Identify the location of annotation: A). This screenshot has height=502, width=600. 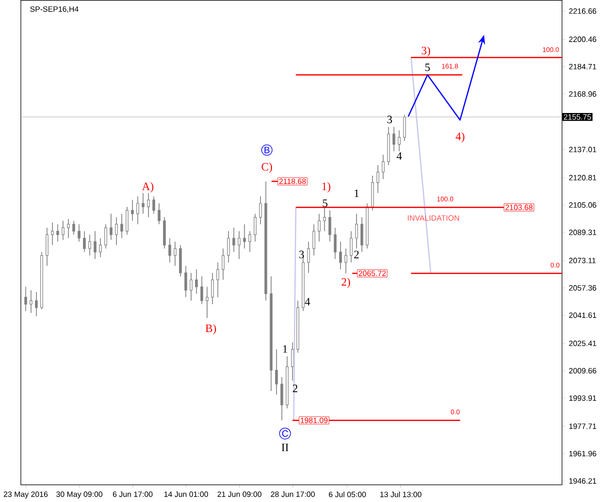
(148, 187).